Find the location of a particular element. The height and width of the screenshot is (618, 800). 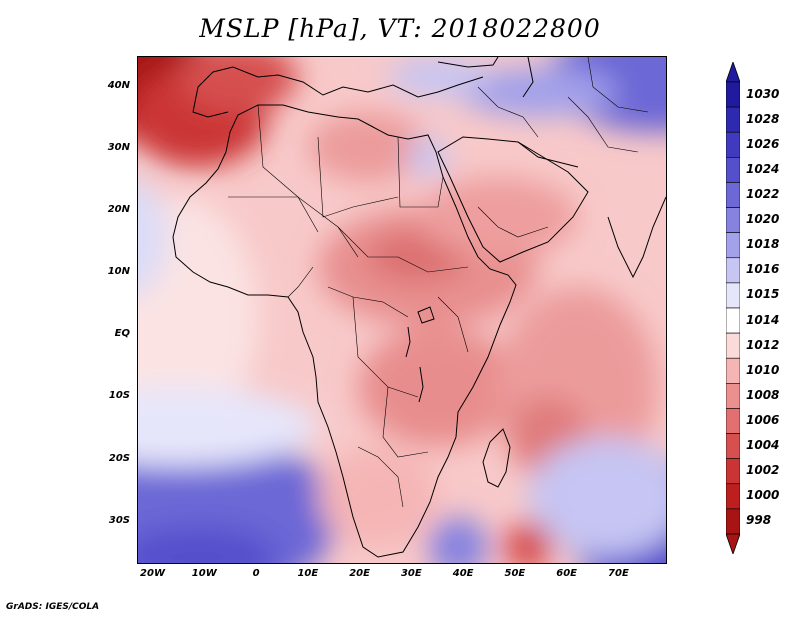

field-southern-low is located at coordinates (528, 542).